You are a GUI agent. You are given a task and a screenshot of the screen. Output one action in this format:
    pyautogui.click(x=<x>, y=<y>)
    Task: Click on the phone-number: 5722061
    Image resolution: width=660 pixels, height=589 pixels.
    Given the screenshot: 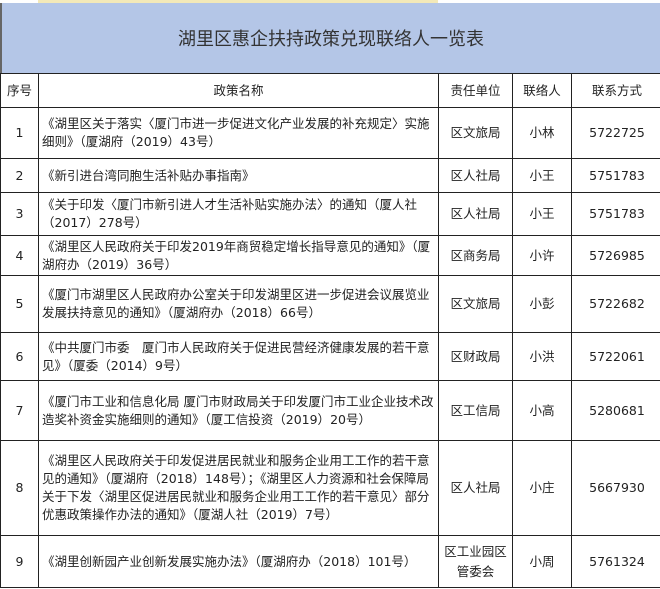 What is the action you would take?
    pyautogui.click(x=615, y=356)
    